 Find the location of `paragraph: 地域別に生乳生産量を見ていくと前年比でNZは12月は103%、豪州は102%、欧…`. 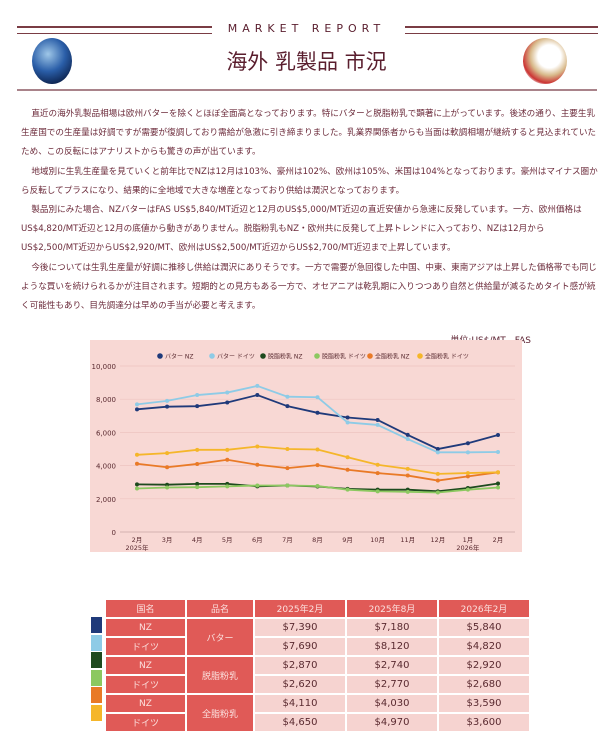

paragraph: 地域別に生乳生産量を見ていくと前年比でNZは12月は103%、豪州は102%、欧… is located at coordinates (309, 181).